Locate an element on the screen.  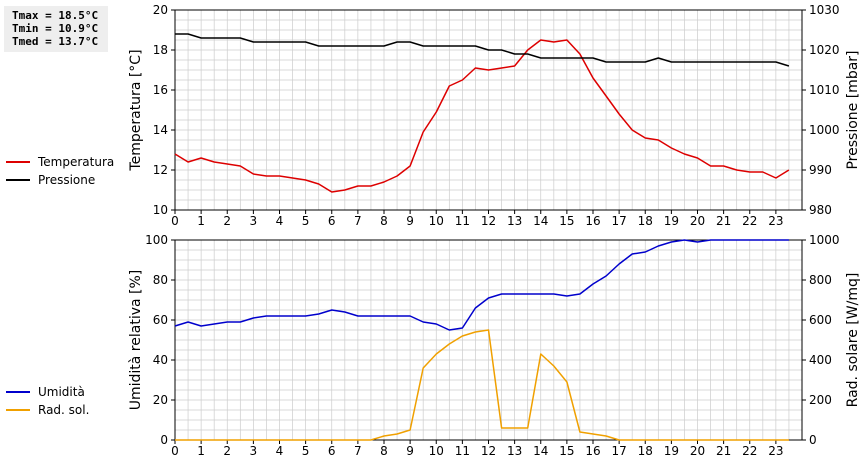
y-right-tick-label: 1010 is located at coordinates (824, 90).